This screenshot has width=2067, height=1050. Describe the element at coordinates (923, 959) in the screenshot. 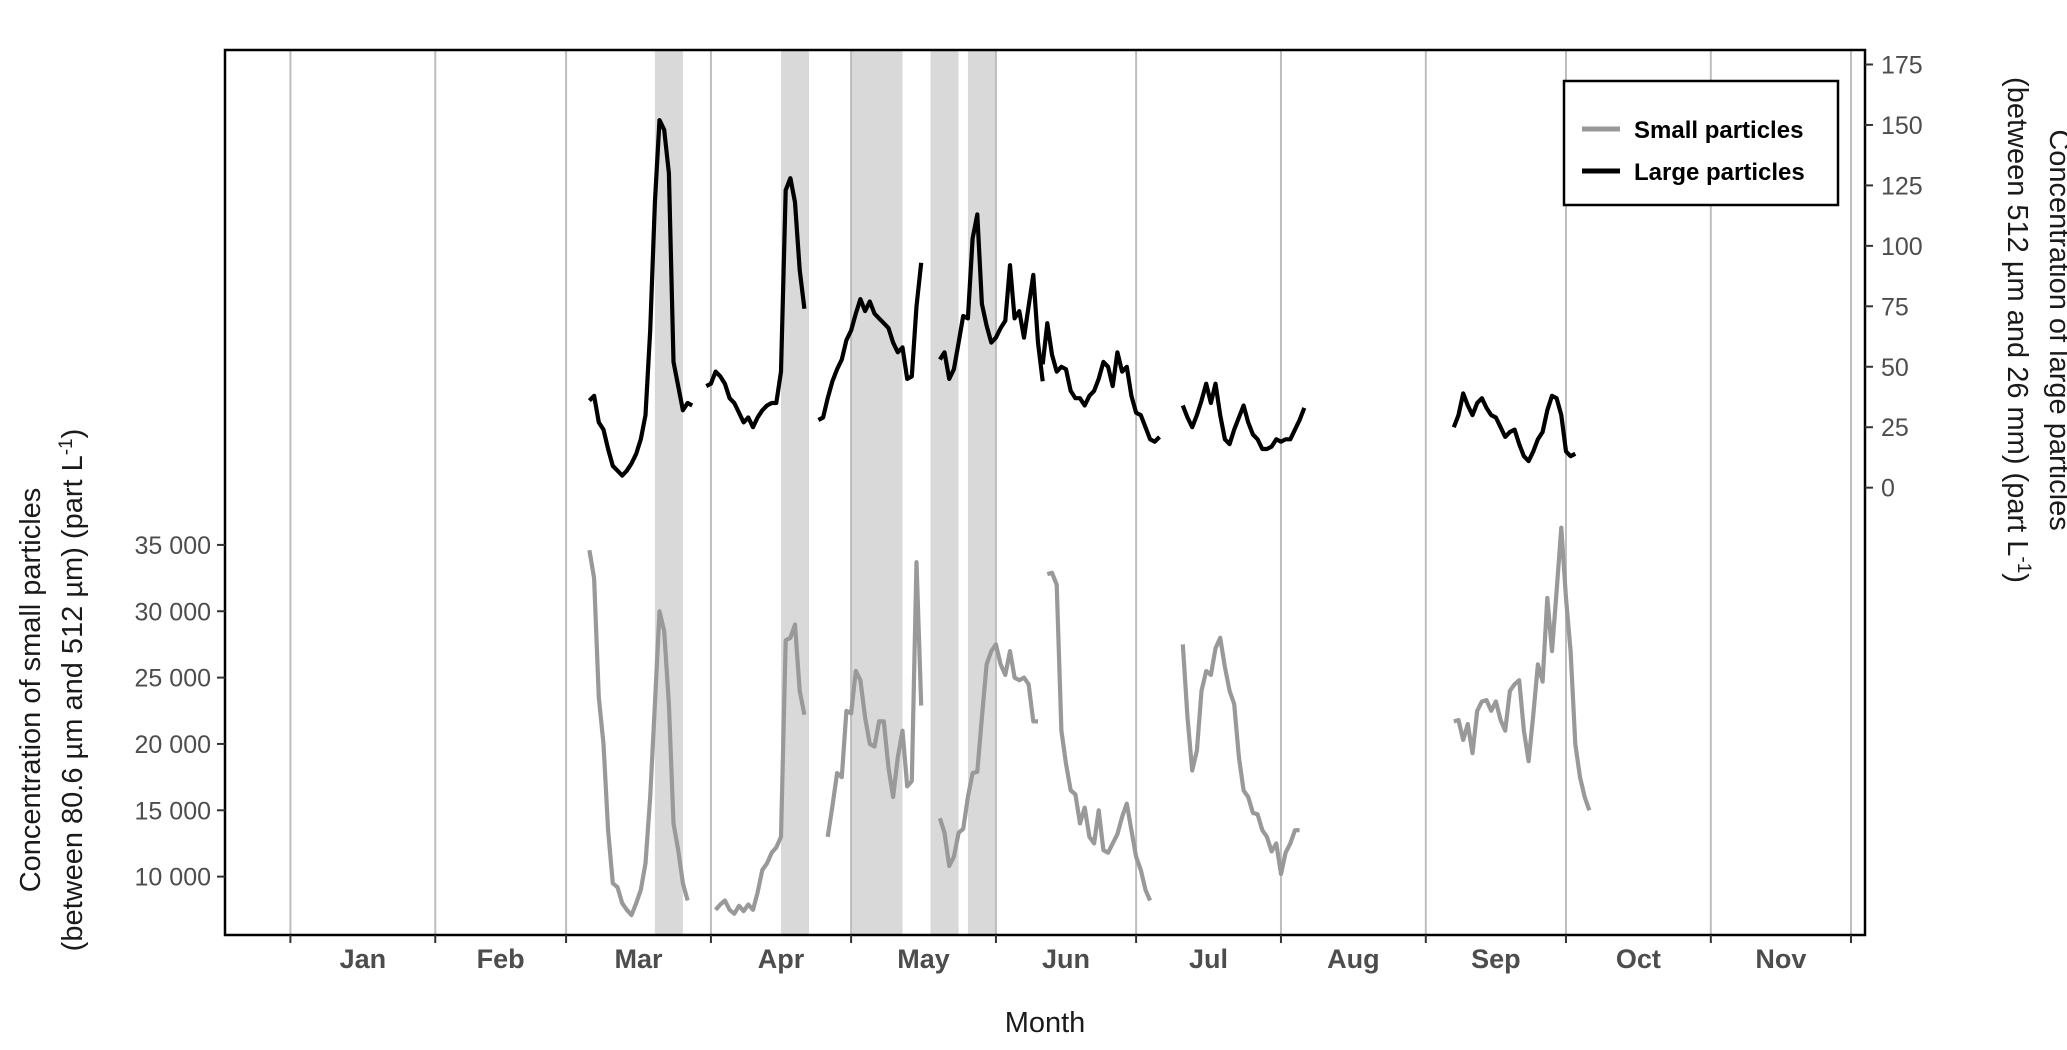

I see `x-tick-label: May` at that location.